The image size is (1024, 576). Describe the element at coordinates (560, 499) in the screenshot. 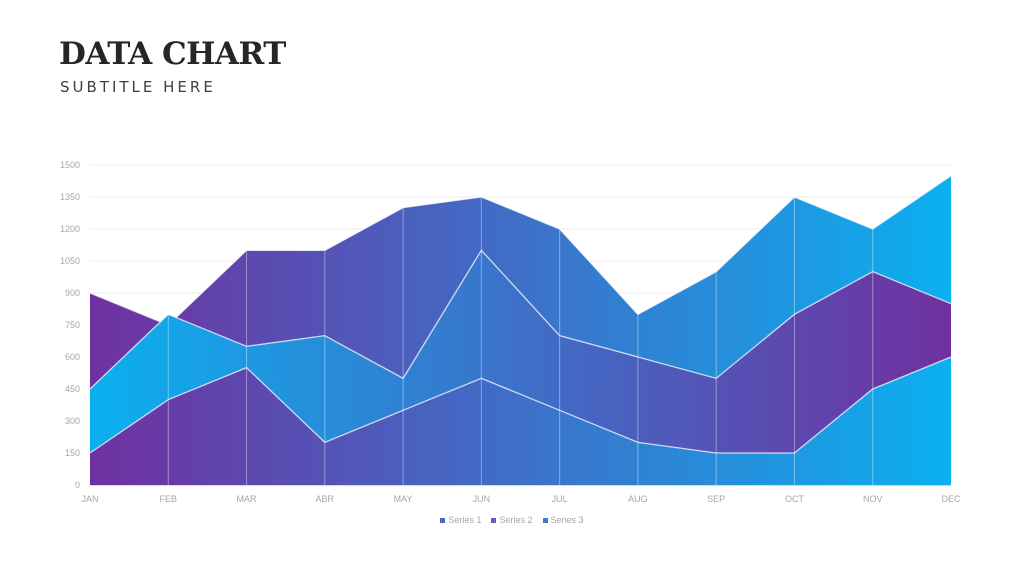

I see `x-tick-label: JUL` at that location.